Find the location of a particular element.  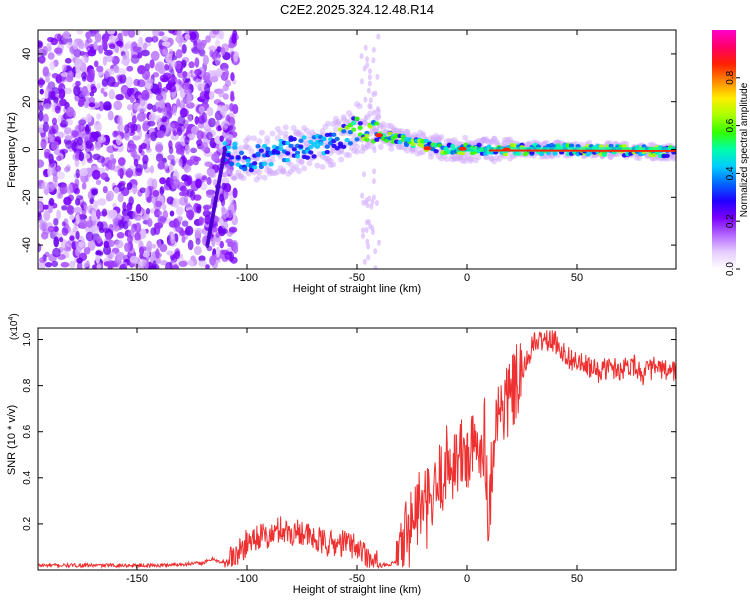

y-tick-label: 0.2 is located at coordinates (27, 524).